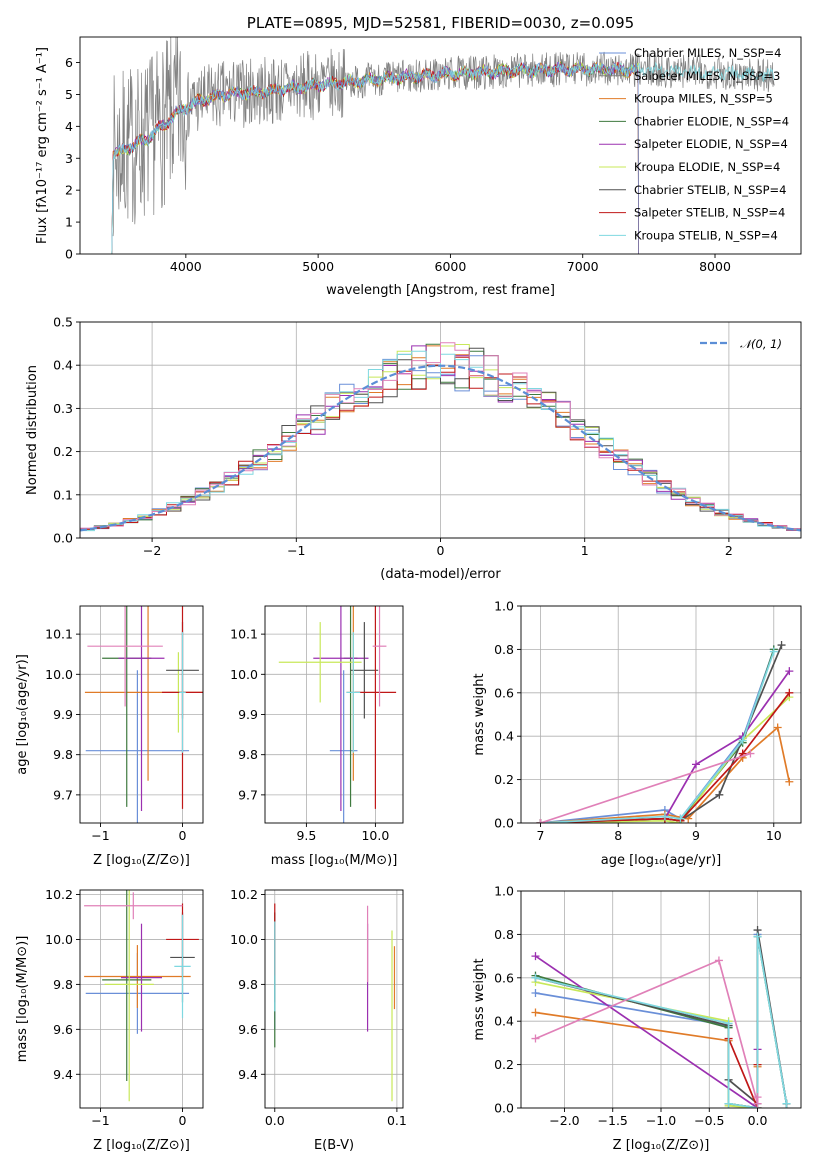 The height and width of the screenshot is (1170, 819). What do you see at coordinates (441, 550) in the screenshot?
I see `x-tick-label: 0` at bounding box center [441, 550].